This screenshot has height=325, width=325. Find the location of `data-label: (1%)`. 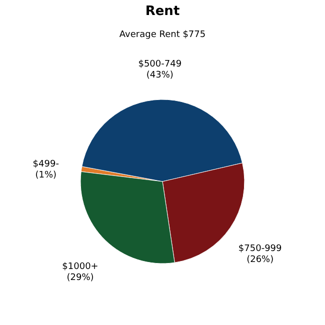

data-label: (1%) is located at coordinates (46, 175).